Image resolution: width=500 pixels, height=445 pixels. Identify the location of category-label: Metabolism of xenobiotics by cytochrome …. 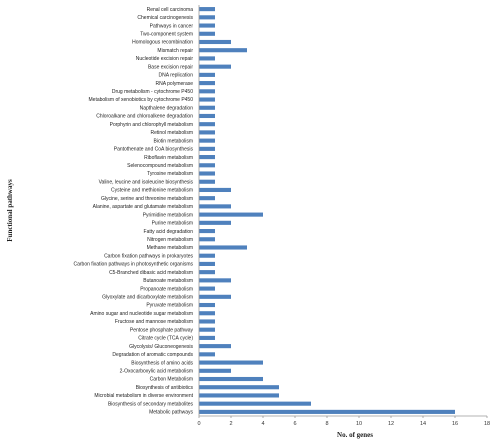
(141, 100).